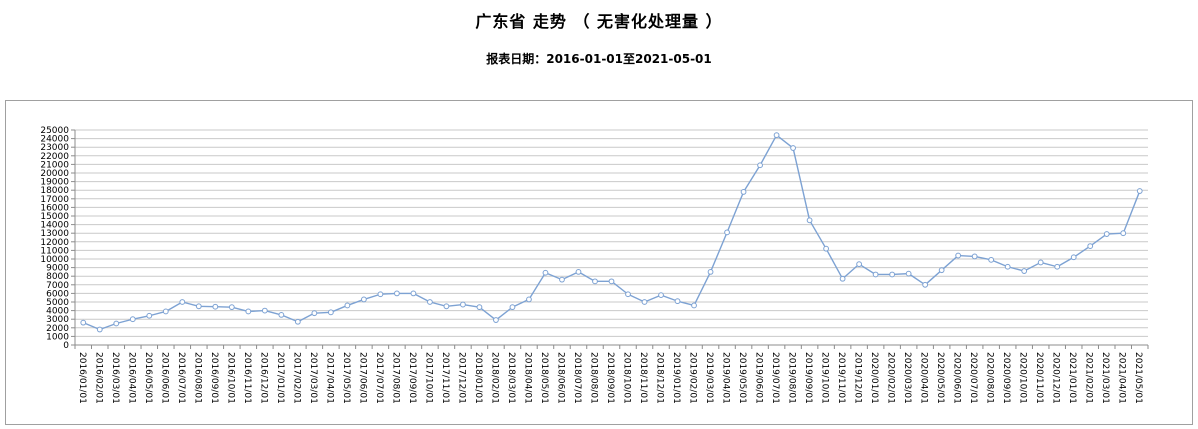  I want to click on x-tick-label: 2021/03/01, so click(1105, 378).